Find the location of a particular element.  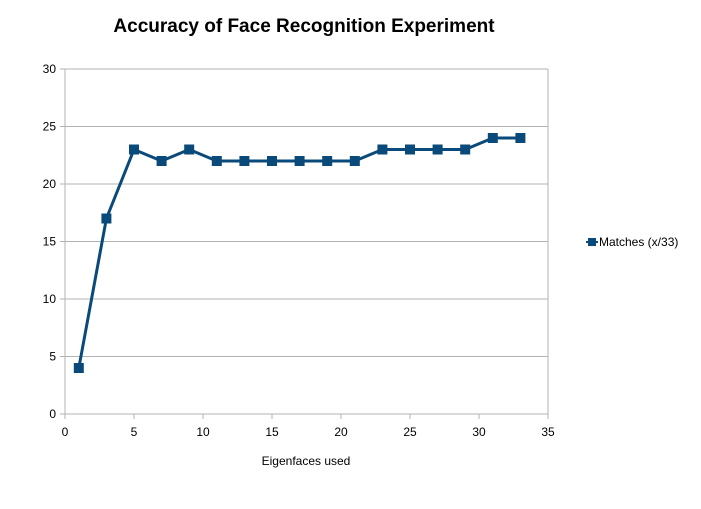

y-tick-label: 25 is located at coordinates (50, 127).